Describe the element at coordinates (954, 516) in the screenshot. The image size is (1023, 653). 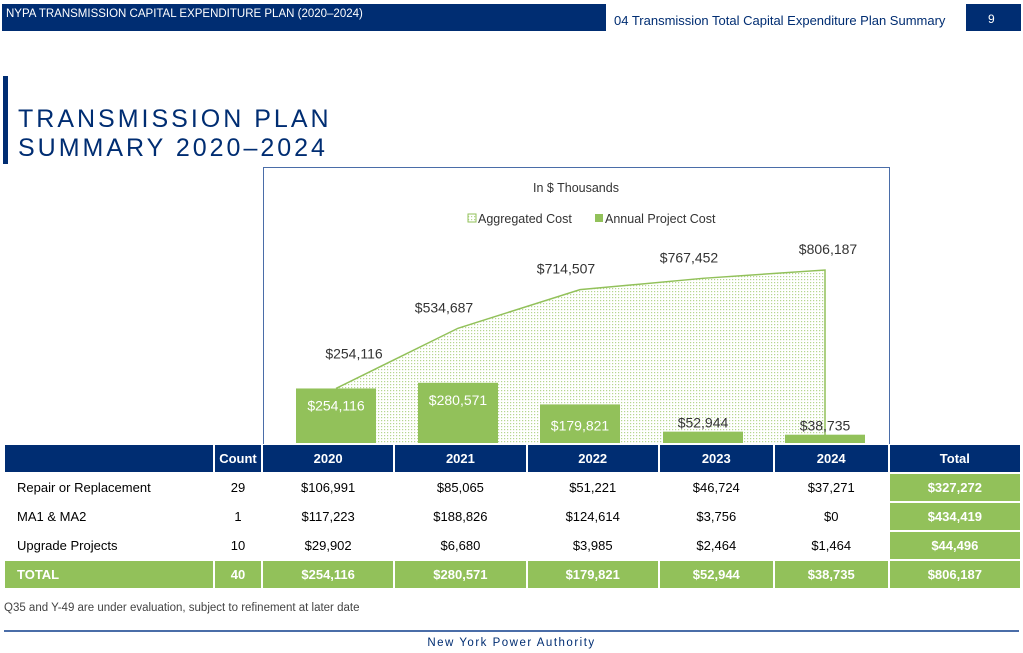
I see `row-total-cell: $434,419` at that location.